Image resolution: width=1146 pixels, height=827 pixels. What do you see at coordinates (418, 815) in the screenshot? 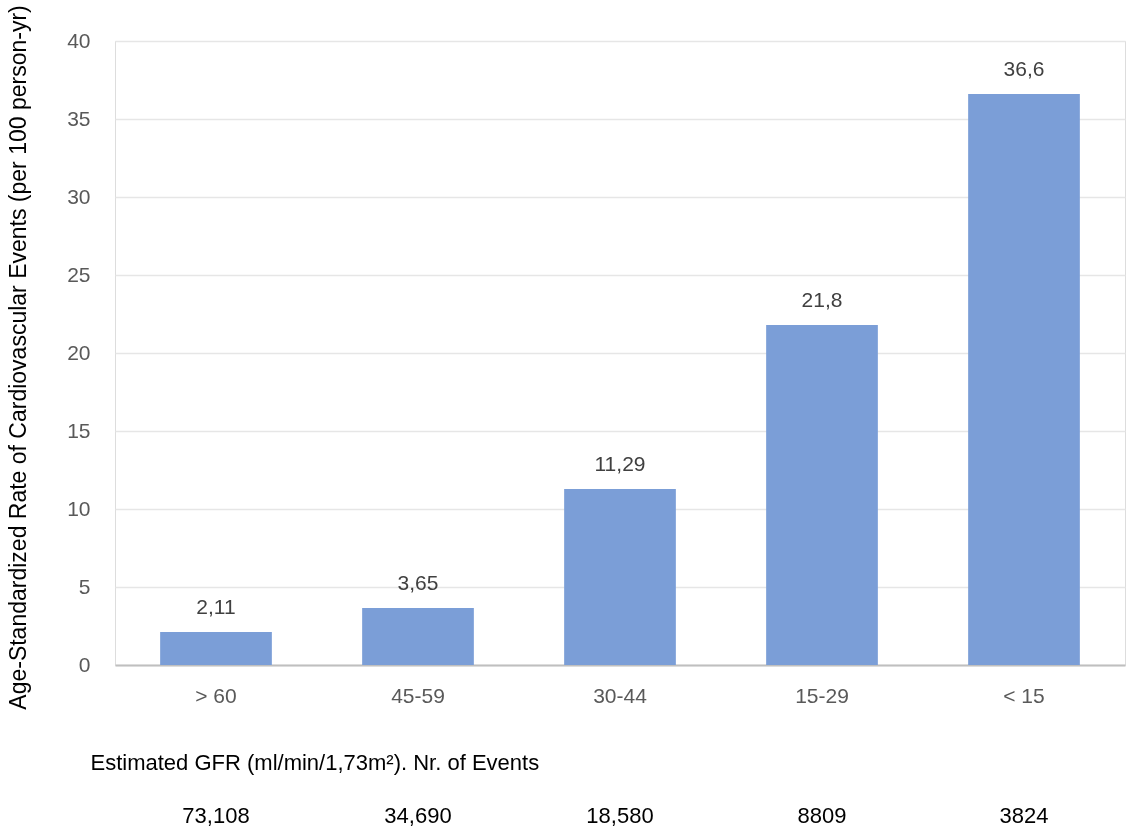
I see `text: 34,690` at bounding box center [418, 815].